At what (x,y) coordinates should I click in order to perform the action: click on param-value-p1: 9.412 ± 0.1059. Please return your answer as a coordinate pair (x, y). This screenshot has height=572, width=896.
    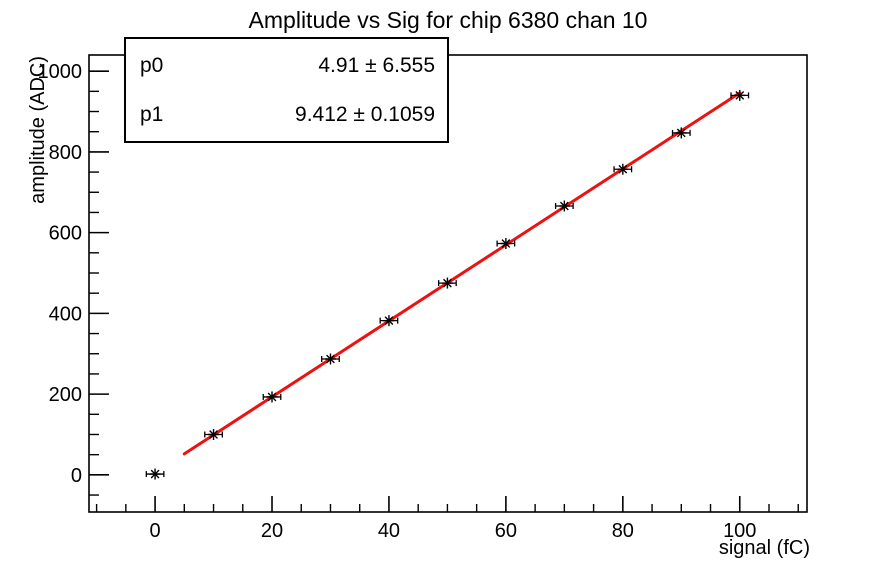
    Looking at the image, I should click on (365, 114).